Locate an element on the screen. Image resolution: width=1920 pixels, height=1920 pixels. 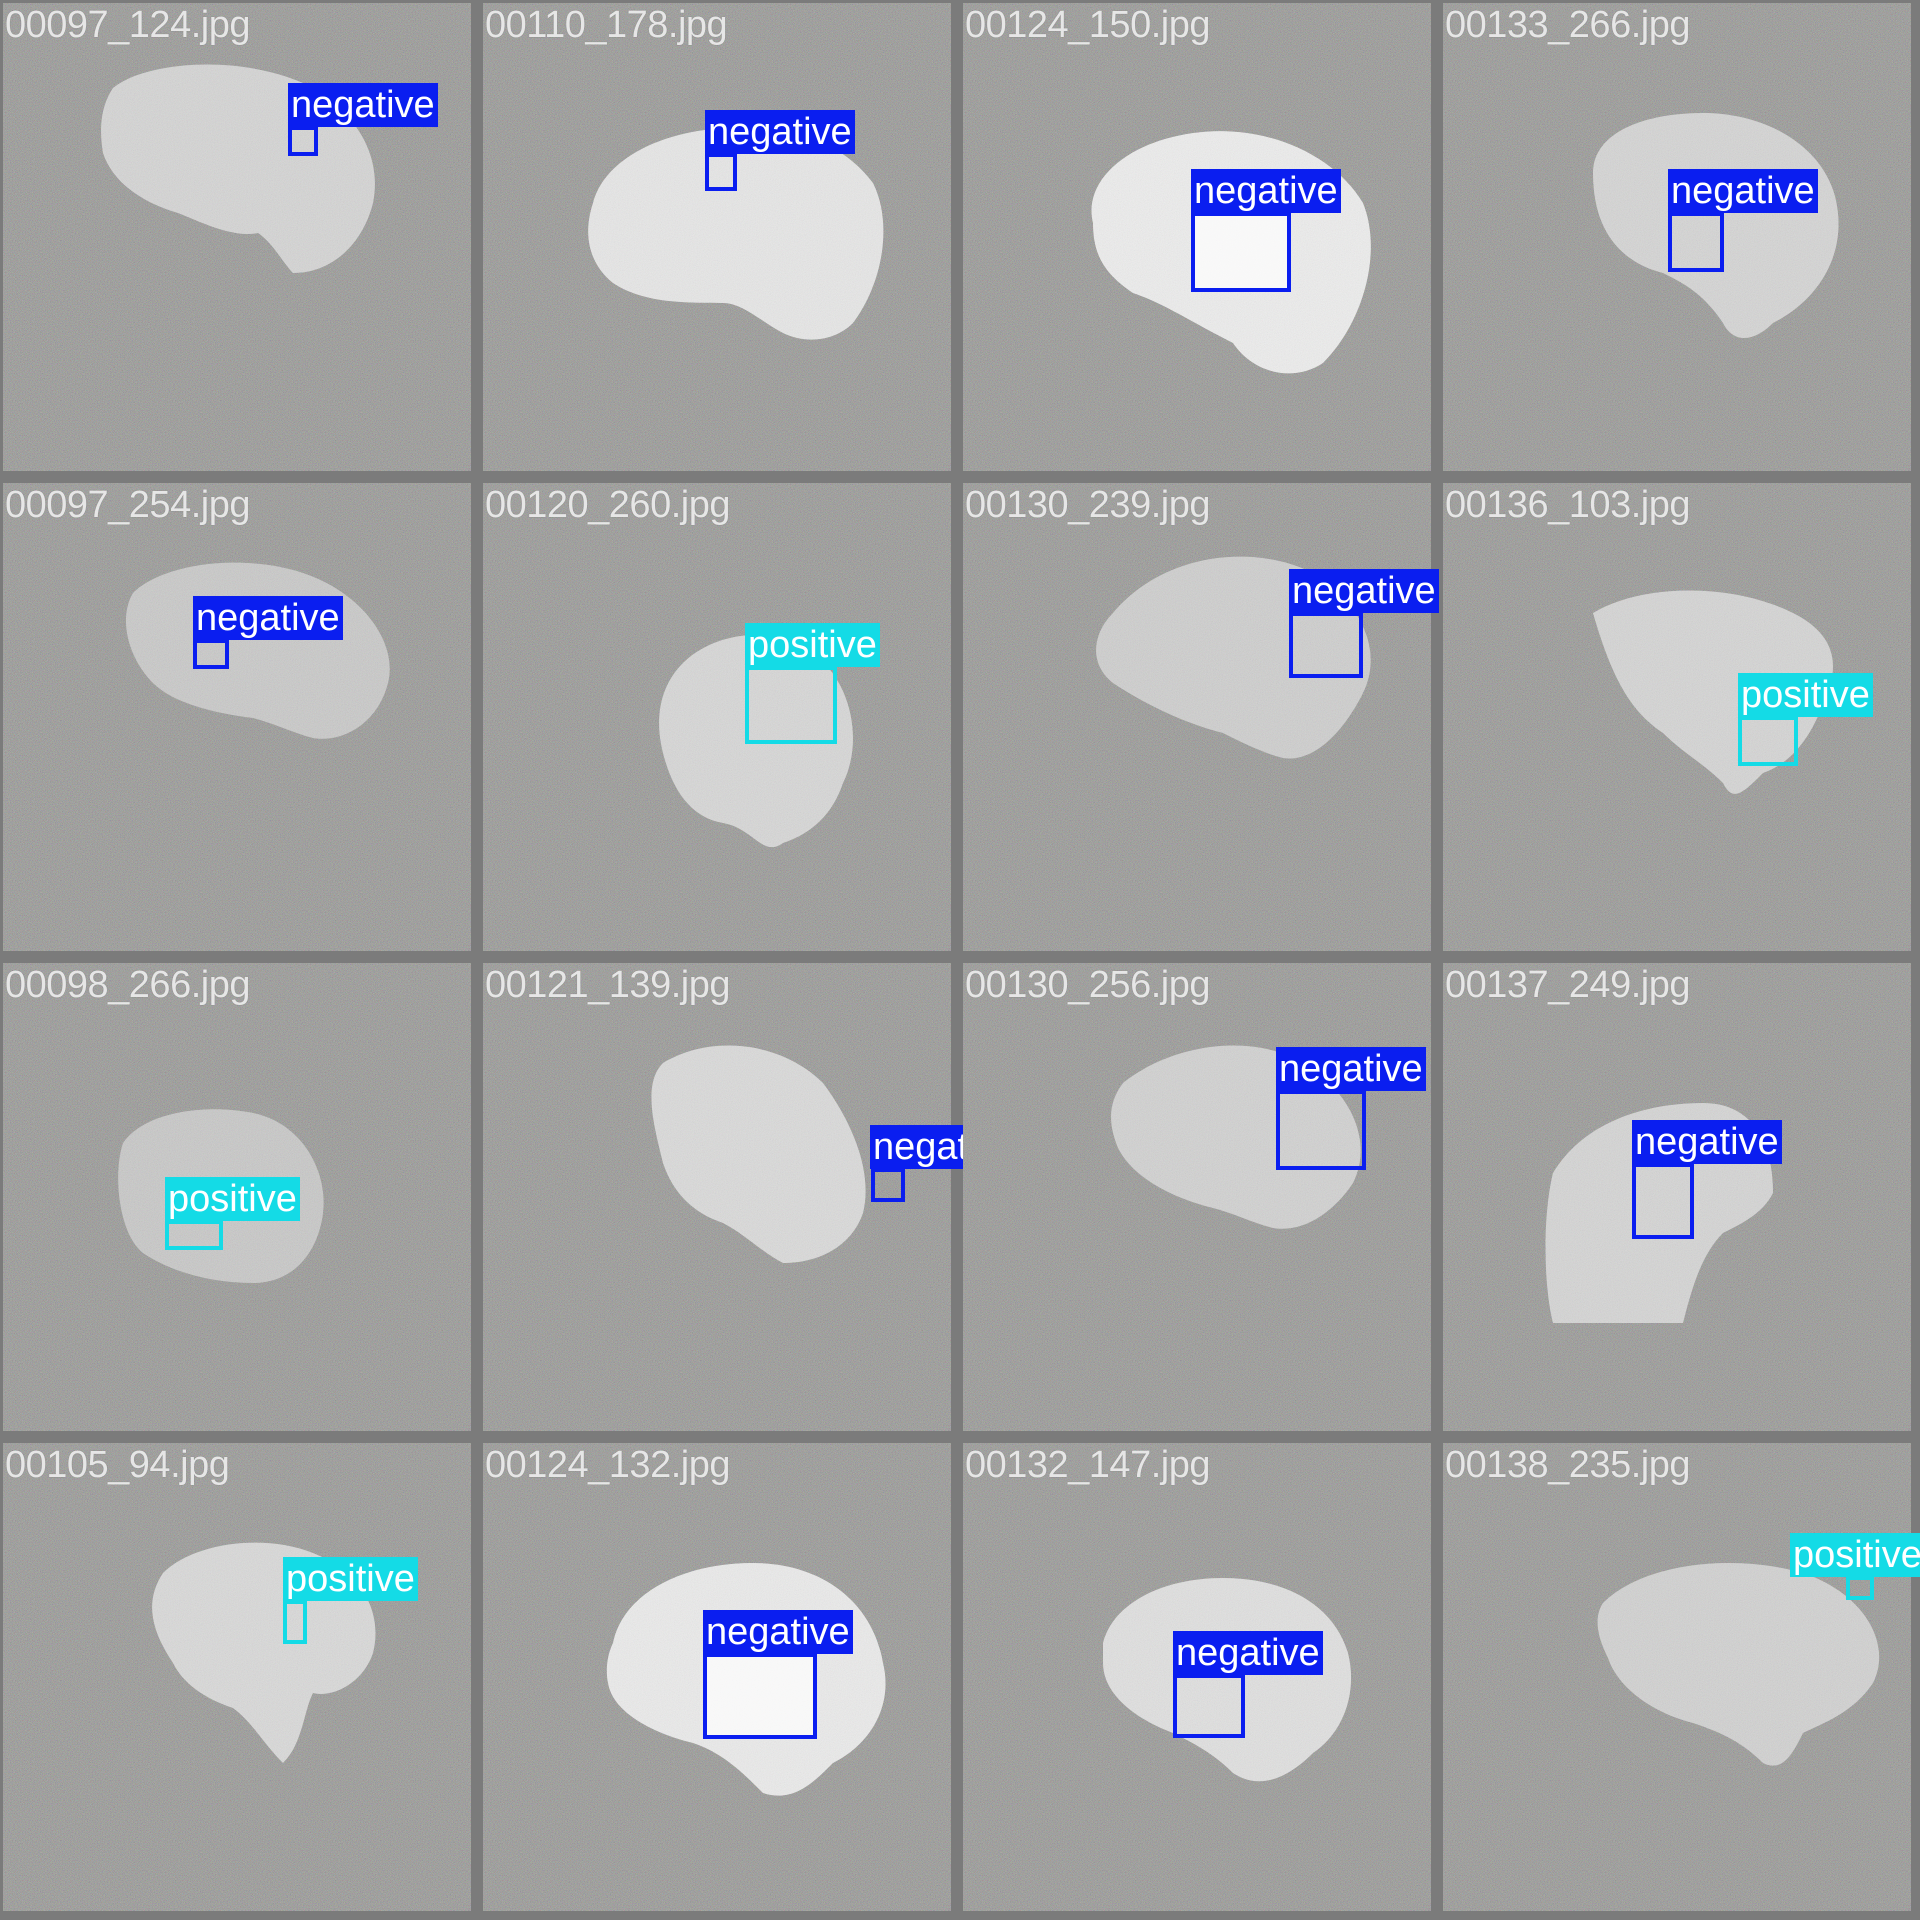
tile-filename: 00136_103.jpg is located at coordinates (1567, 505).